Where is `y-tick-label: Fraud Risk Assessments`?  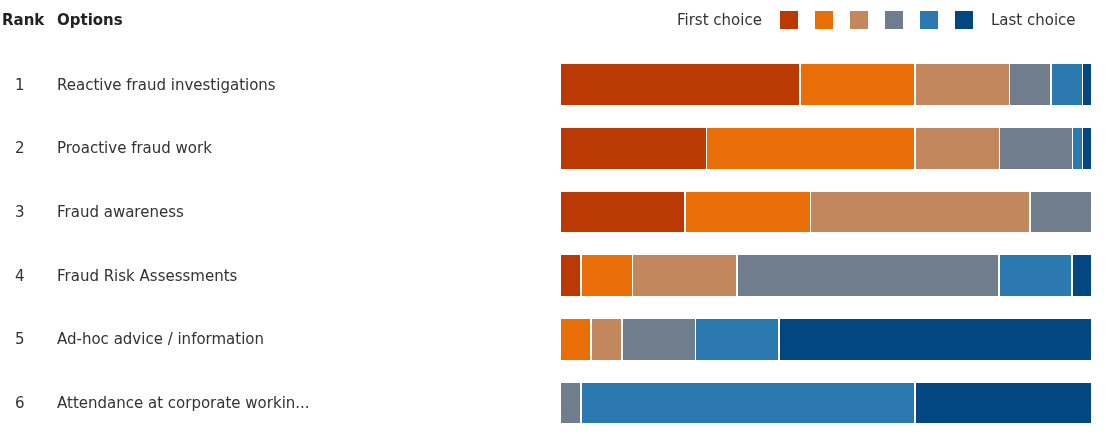
y-tick-label: Fraud Risk Assessments is located at coordinates (147, 276).